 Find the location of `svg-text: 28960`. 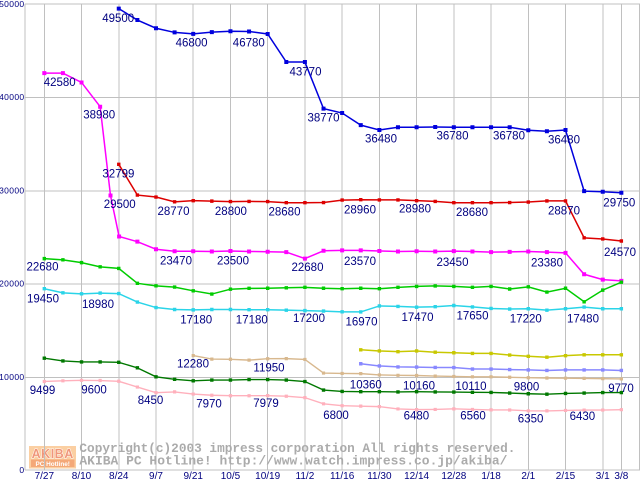

svg-text: 28960 is located at coordinates (360, 211).